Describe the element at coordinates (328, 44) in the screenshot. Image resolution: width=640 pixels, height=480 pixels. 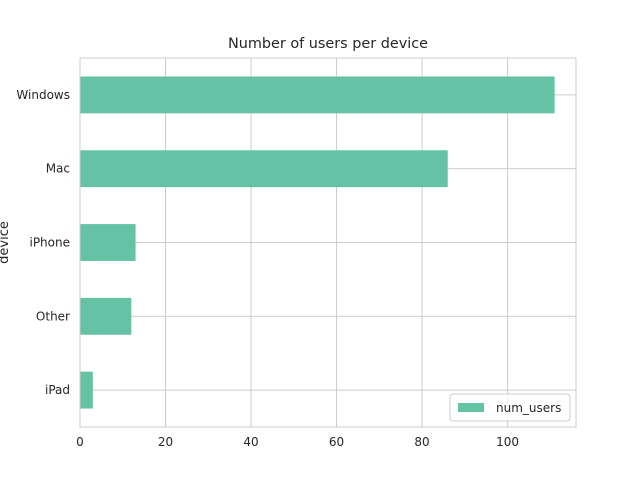
I see `chart-title: Number of users per device` at that location.